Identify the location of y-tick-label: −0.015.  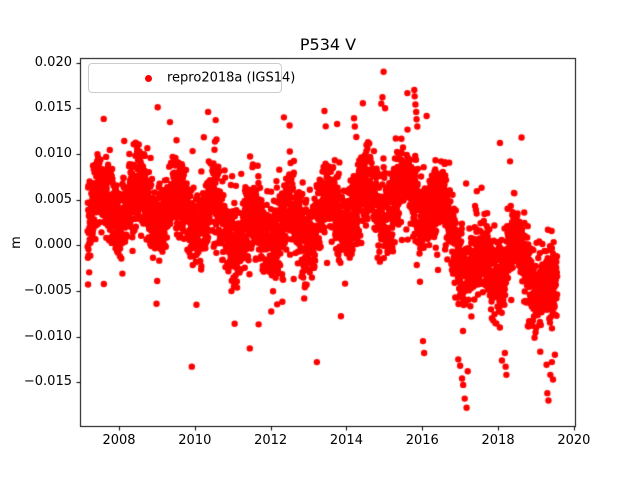
(47, 382).